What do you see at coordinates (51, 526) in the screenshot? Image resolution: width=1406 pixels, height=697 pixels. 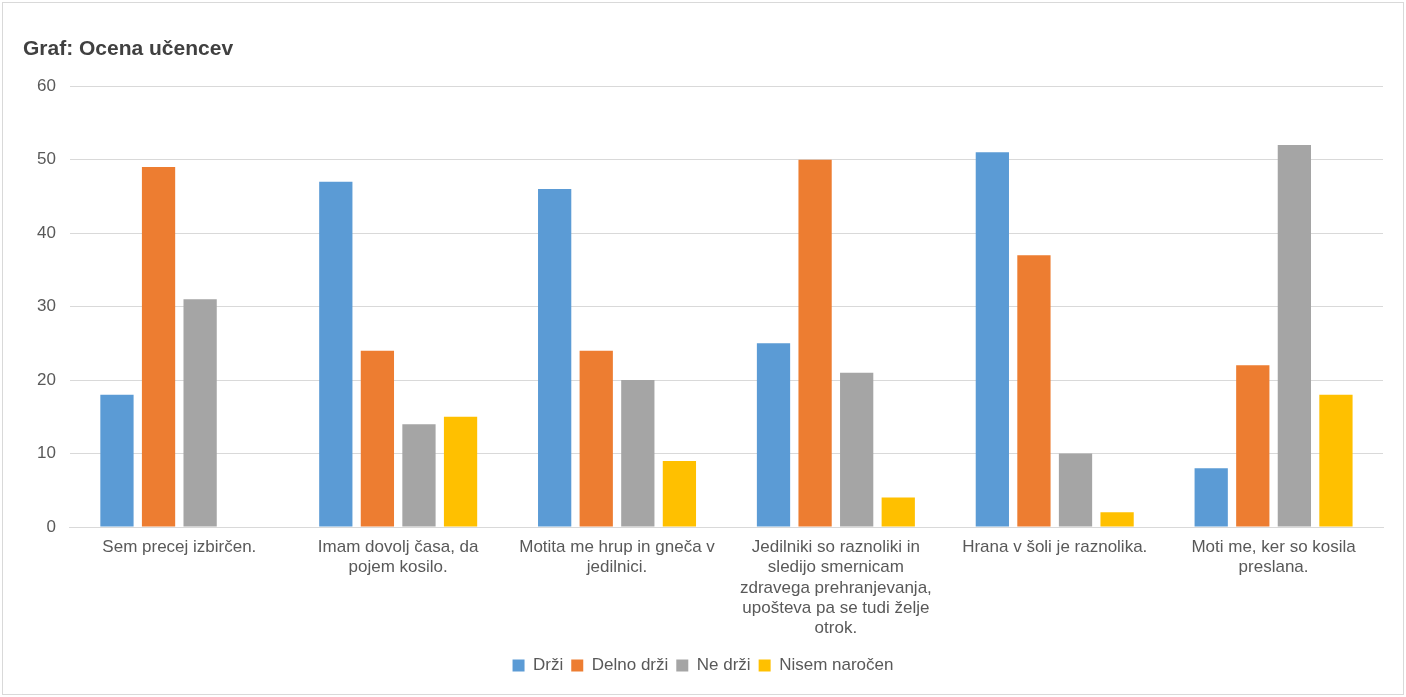 I see `y-tick-label: 0` at bounding box center [51, 526].